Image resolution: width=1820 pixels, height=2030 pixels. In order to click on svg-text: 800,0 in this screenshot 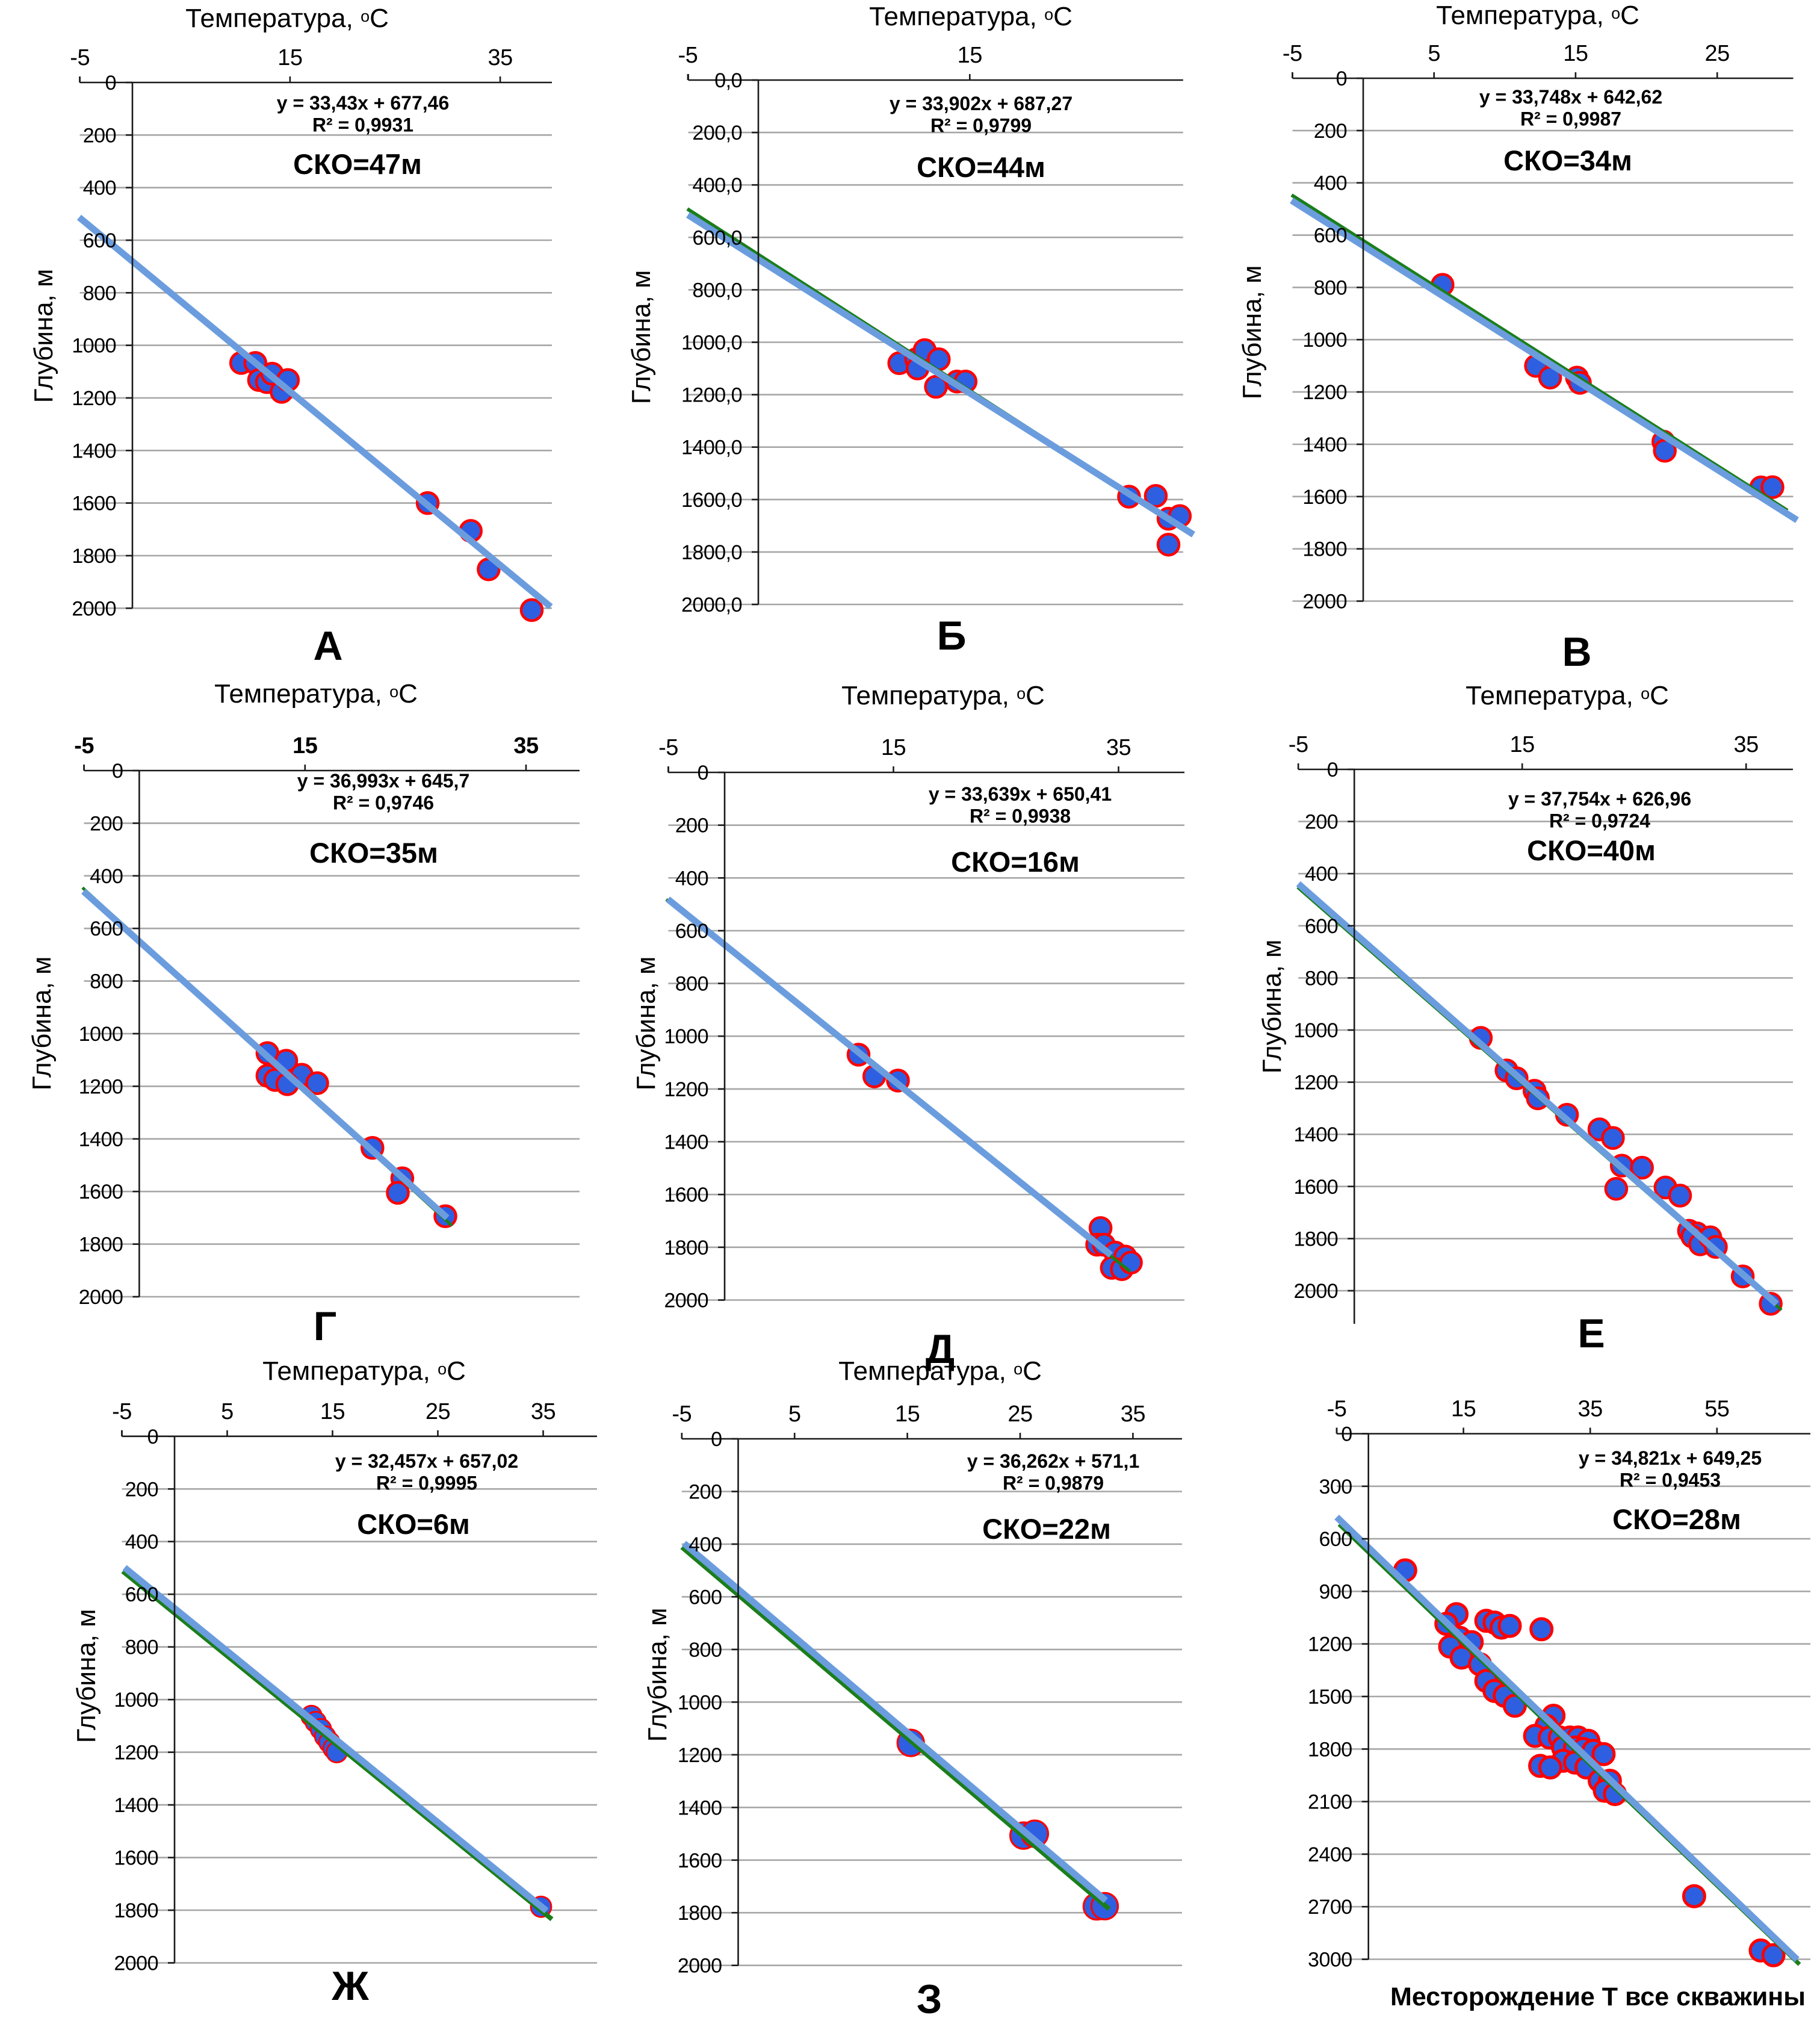, I will do `click(717, 290)`.